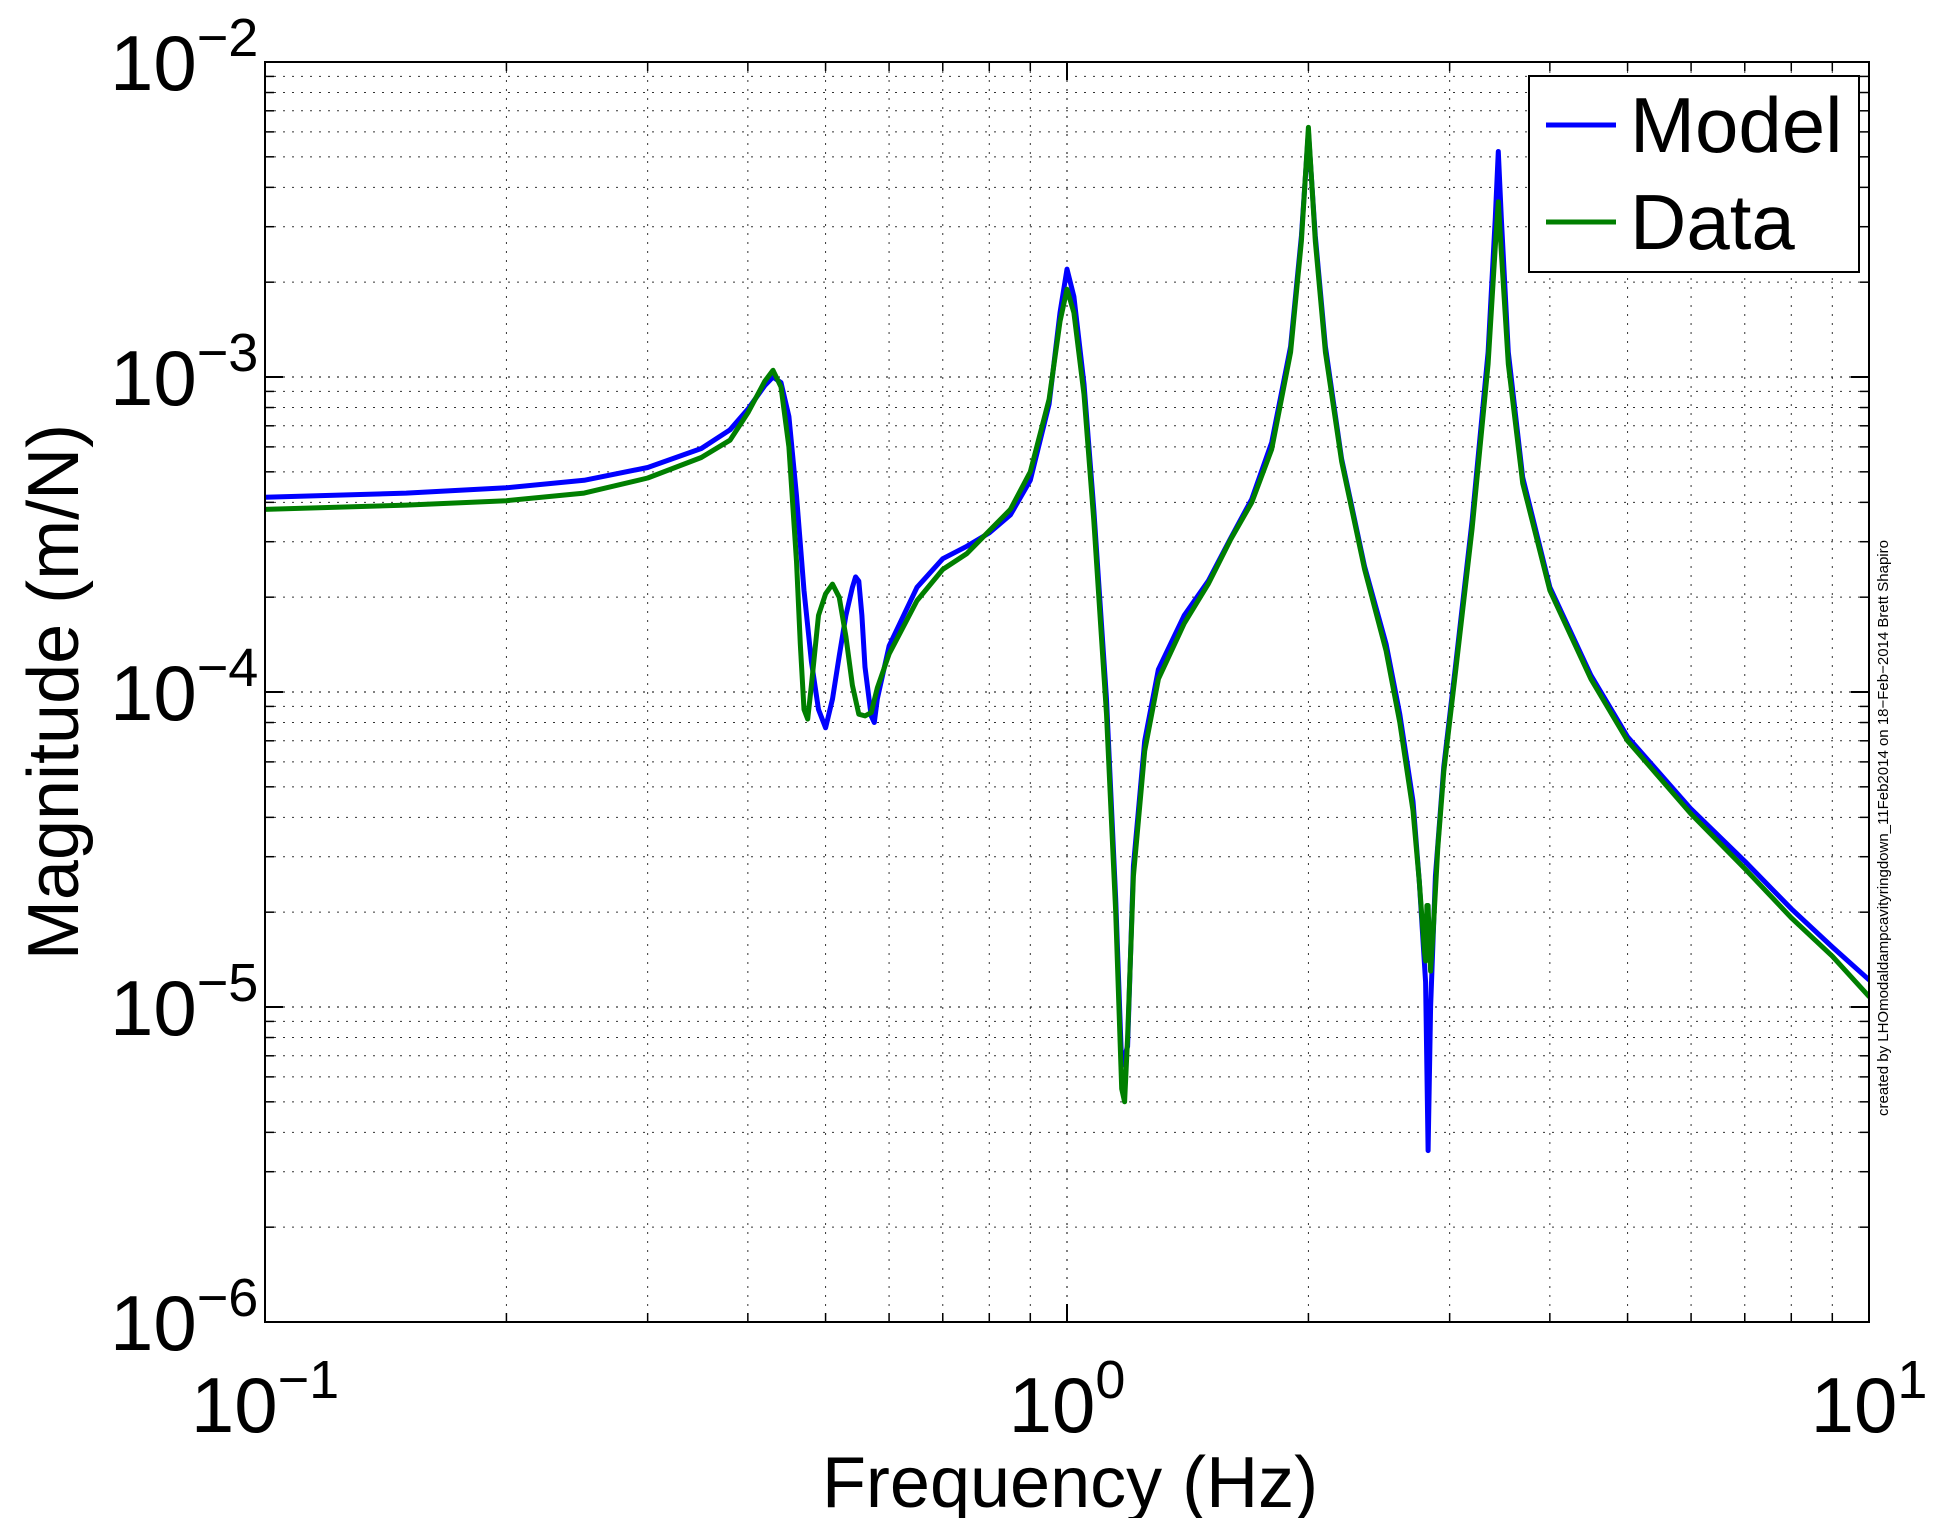 This screenshot has height=1518, width=1942. What do you see at coordinates (184, 1317) in the screenshot?
I see `y-tick-label: 10⁻⁶` at bounding box center [184, 1317].